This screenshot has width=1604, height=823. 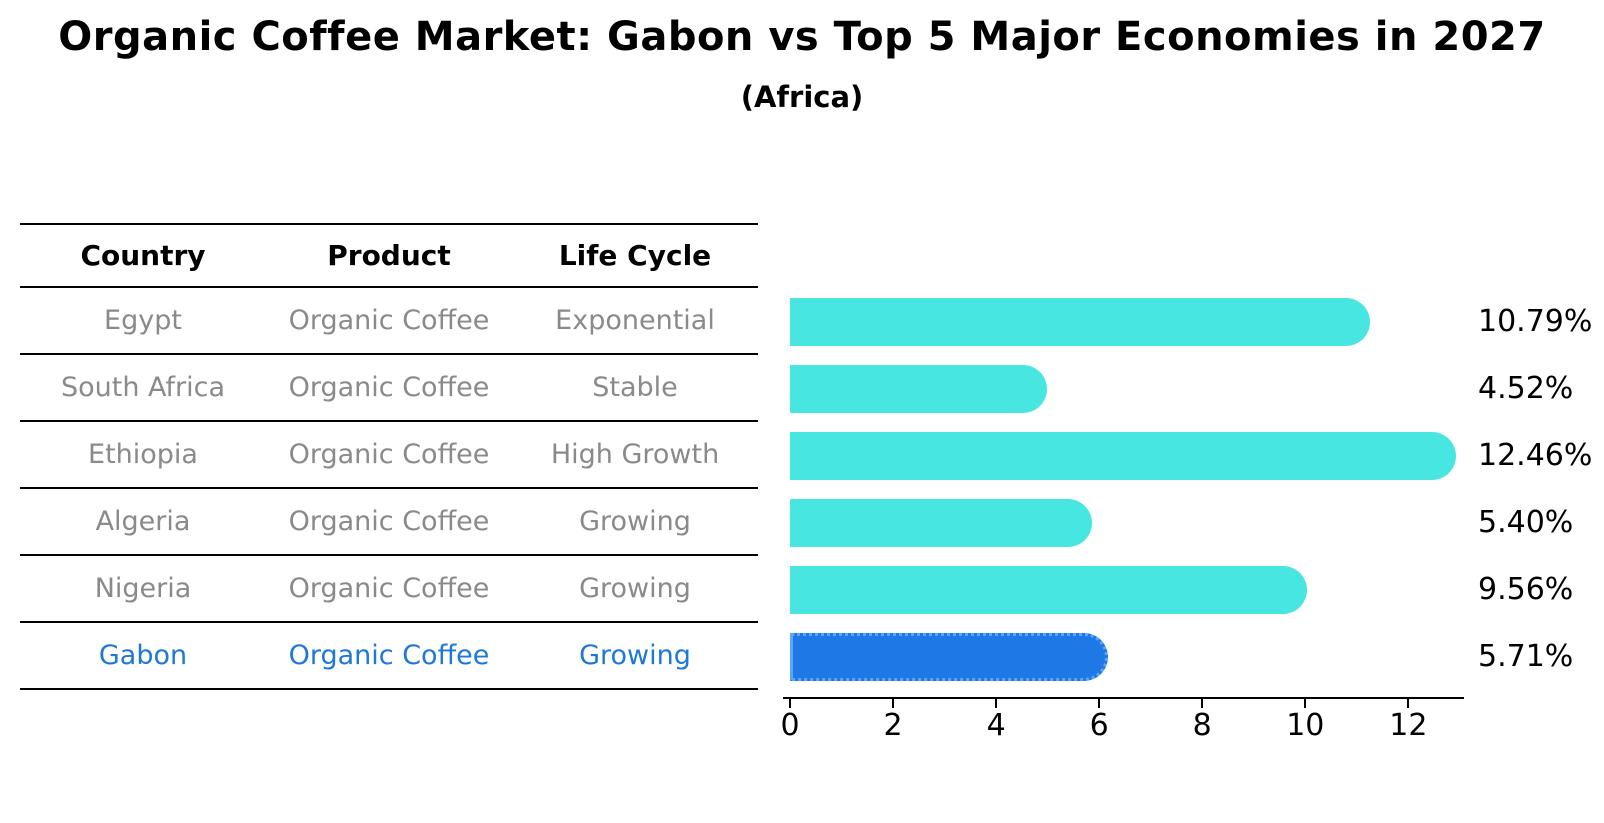 I want to click on life-cycle-cell: Stable, so click(x=635, y=387).